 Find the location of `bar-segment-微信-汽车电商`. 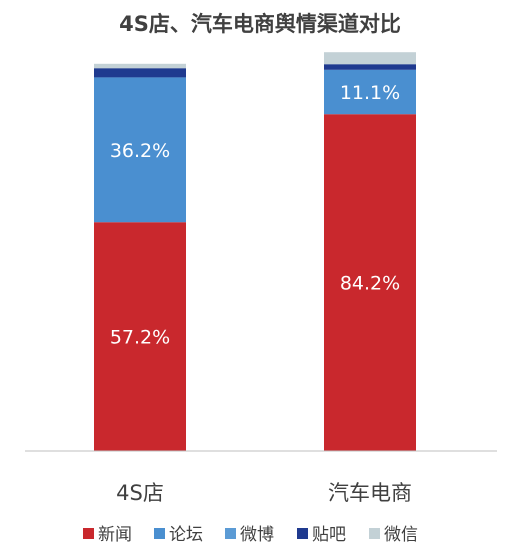

bar-segment-微信-汽车电商 is located at coordinates (370, 58).